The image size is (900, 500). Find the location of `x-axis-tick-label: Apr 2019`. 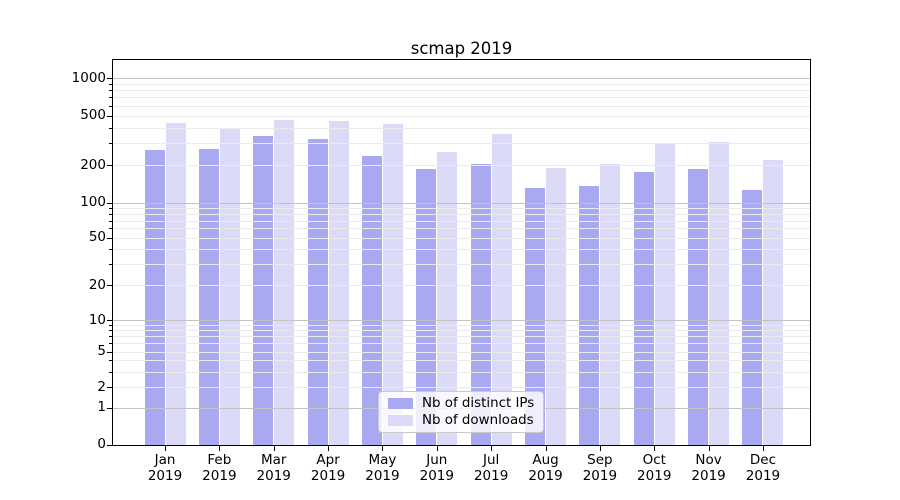

x-axis-tick-label: Apr 2019 is located at coordinates (328, 468).